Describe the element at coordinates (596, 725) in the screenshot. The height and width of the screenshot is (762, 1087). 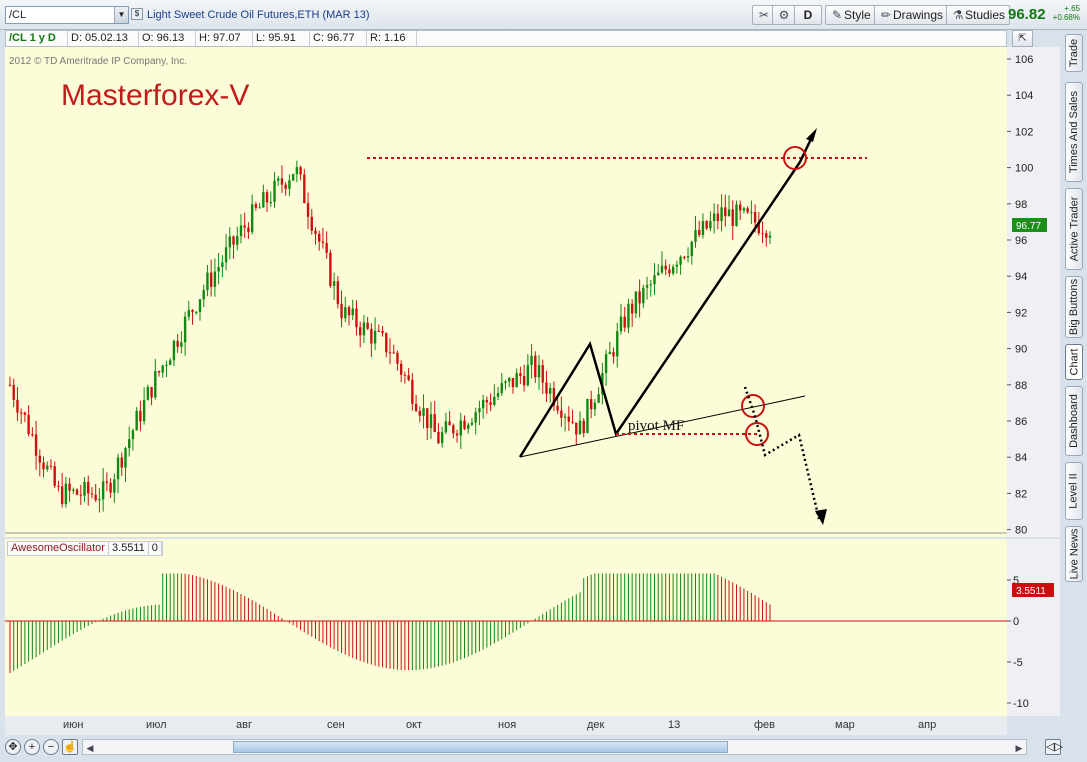
I see `time-tick-label: дек` at that location.